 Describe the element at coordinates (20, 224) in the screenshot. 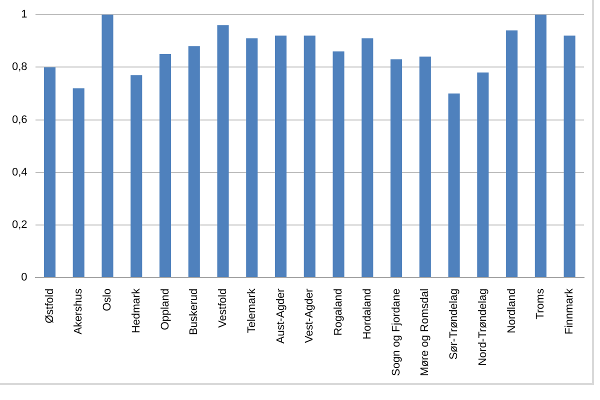

I see `y-tick-label: 0,2` at that location.